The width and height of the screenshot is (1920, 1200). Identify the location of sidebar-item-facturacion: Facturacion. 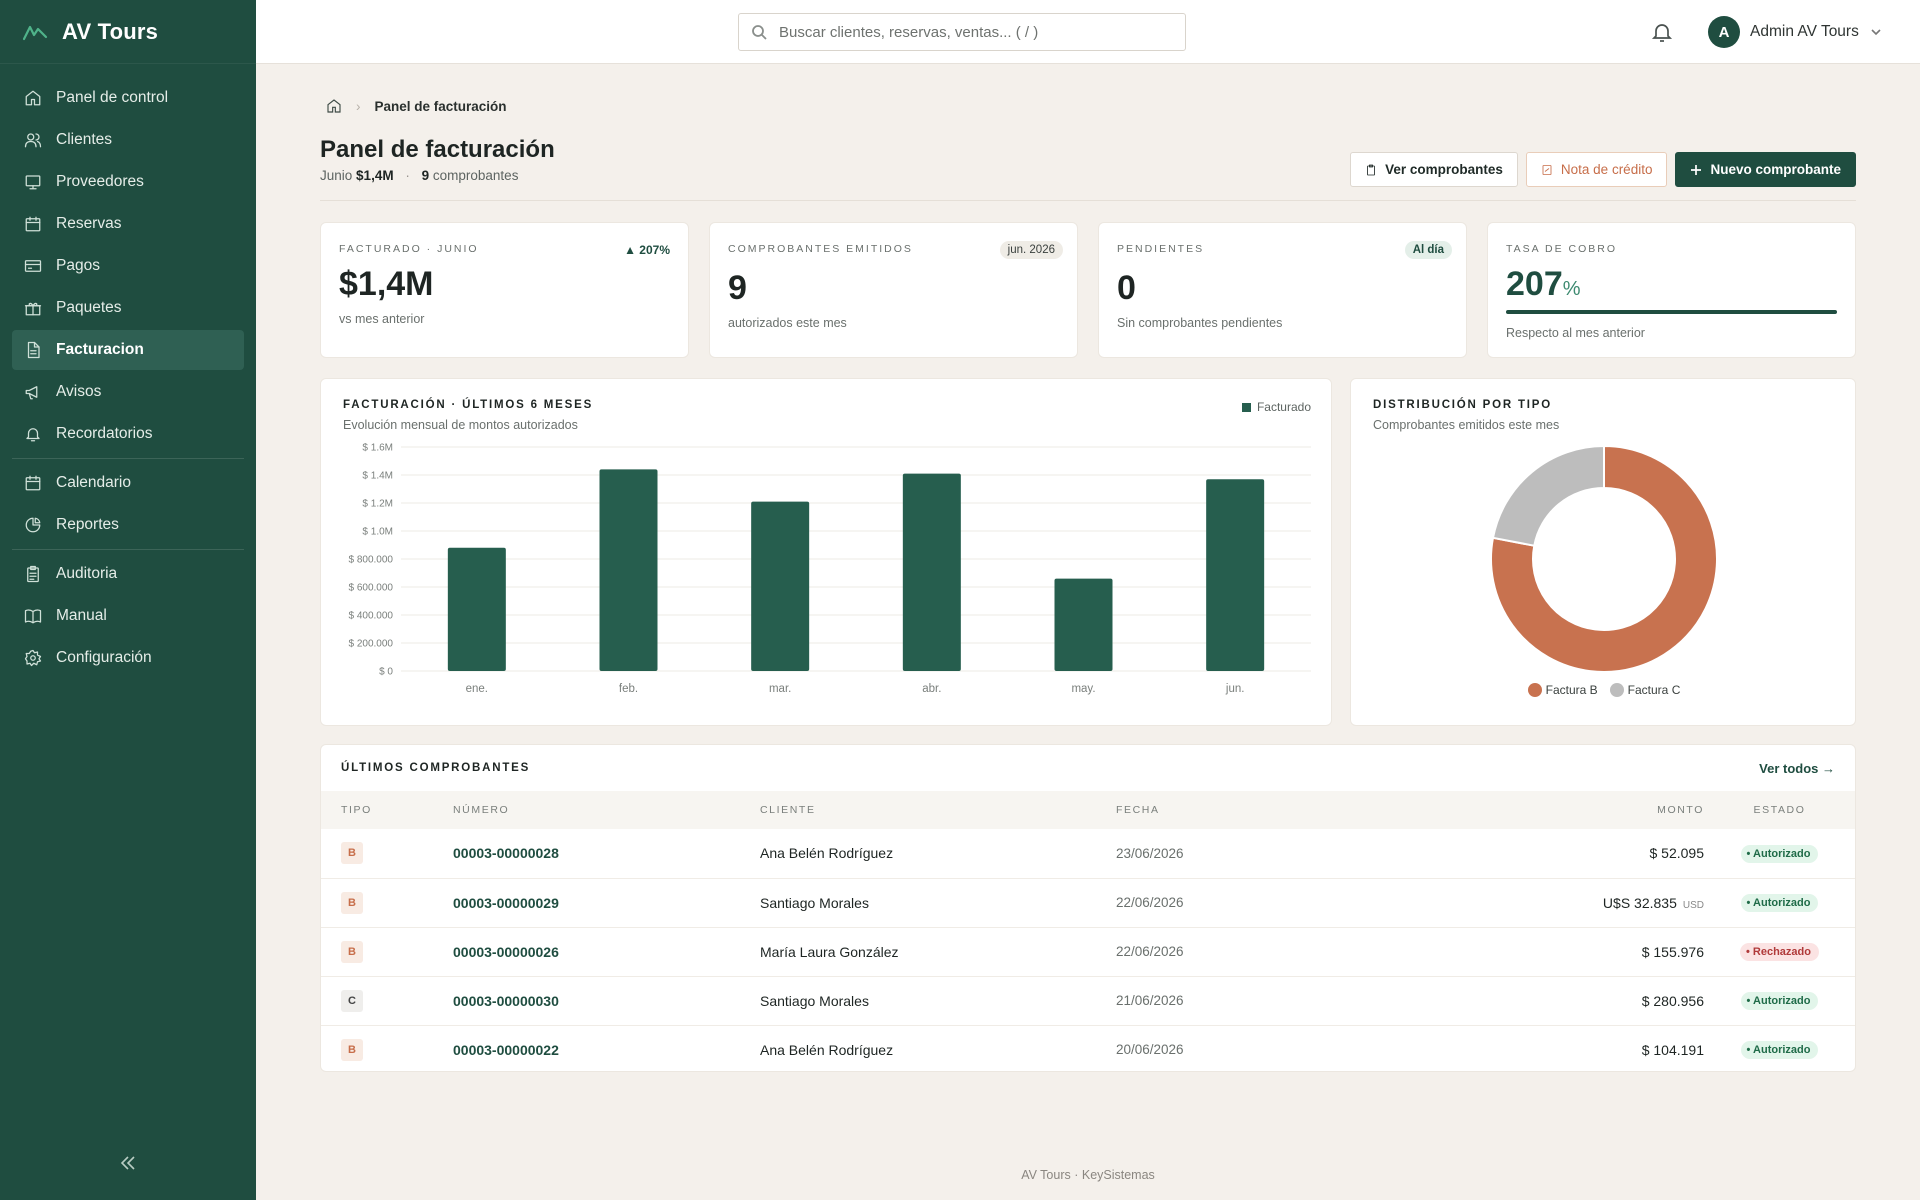
(128, 350).